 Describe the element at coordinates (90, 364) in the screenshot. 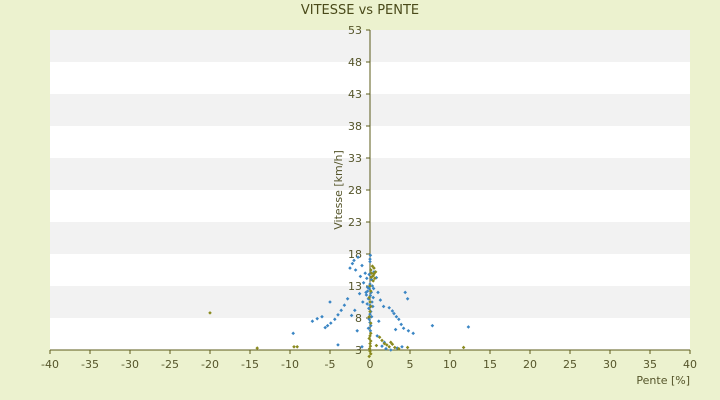

I see `x-tick-label: -35` at that location.